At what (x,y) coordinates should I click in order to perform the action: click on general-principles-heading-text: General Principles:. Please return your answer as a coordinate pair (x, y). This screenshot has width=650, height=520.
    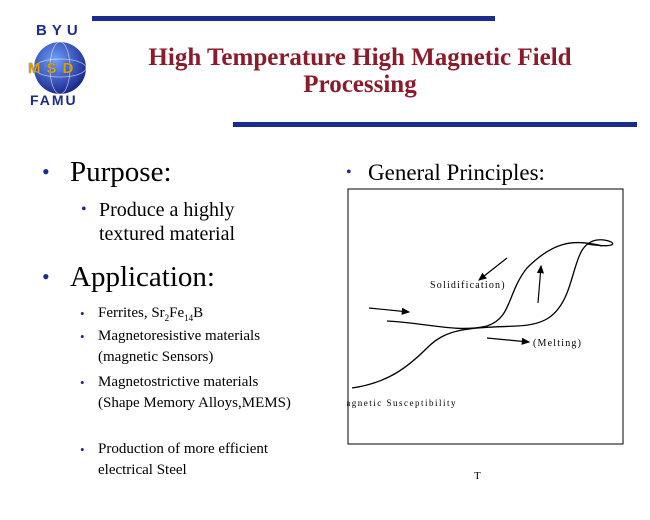
    Looking at the image, I should click on (456, 172).